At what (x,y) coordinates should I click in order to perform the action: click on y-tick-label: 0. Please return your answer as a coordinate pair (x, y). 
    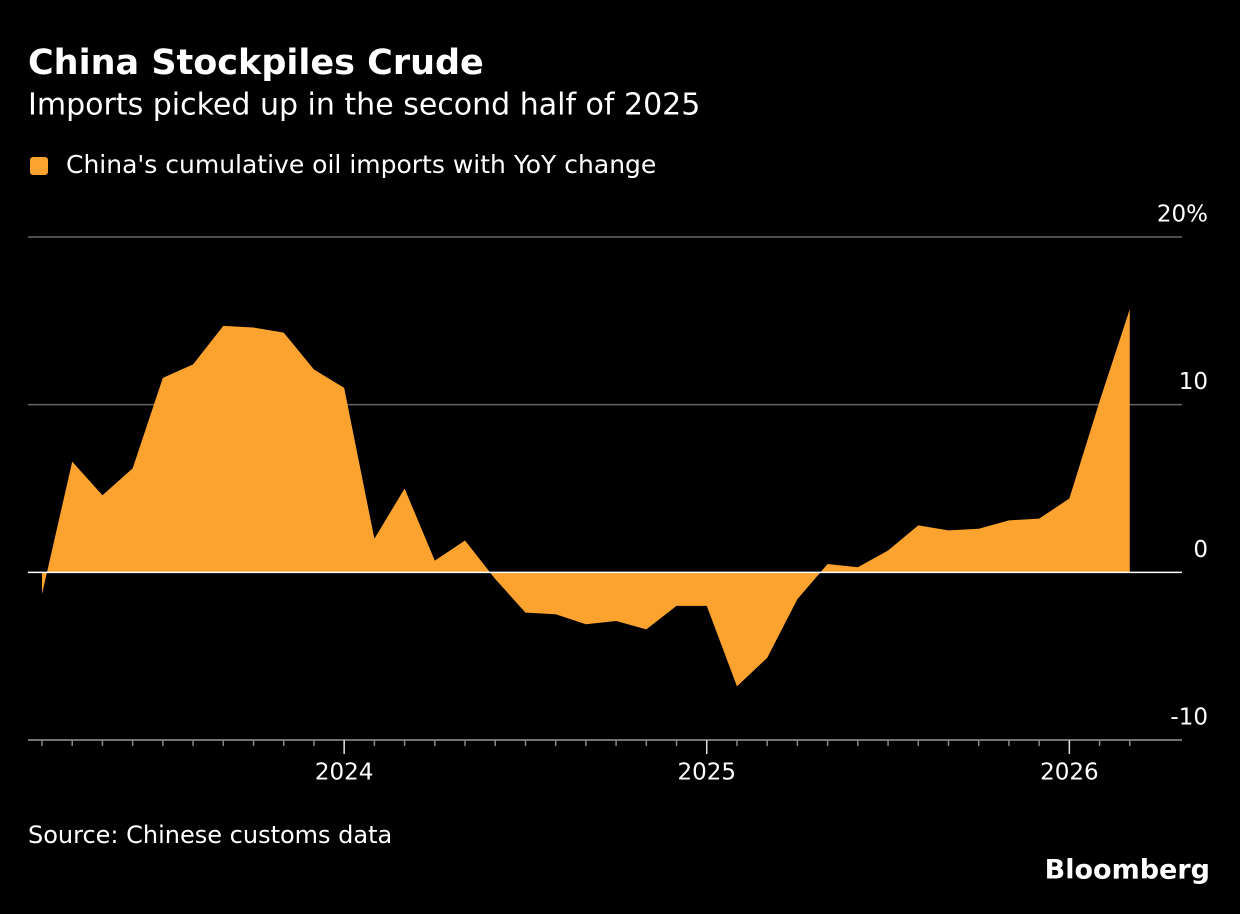
    Looking at the image, I should click on (1200, 550).